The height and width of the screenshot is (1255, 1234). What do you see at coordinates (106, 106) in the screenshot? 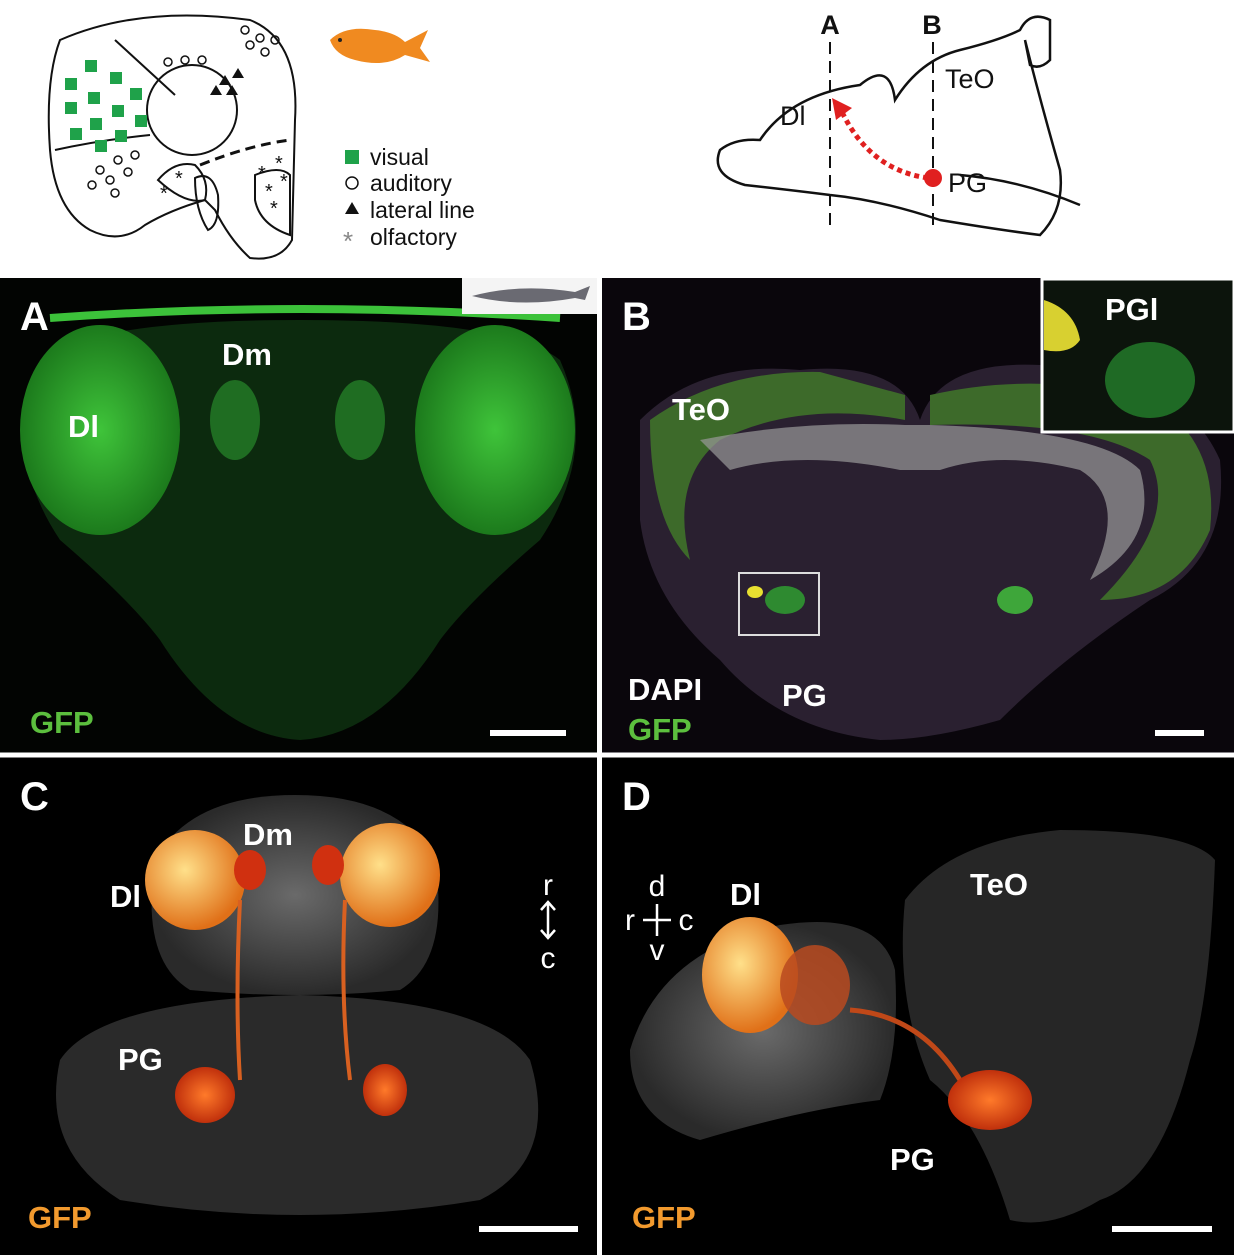
I see `visual-markers` at bounding box center [106, 106].